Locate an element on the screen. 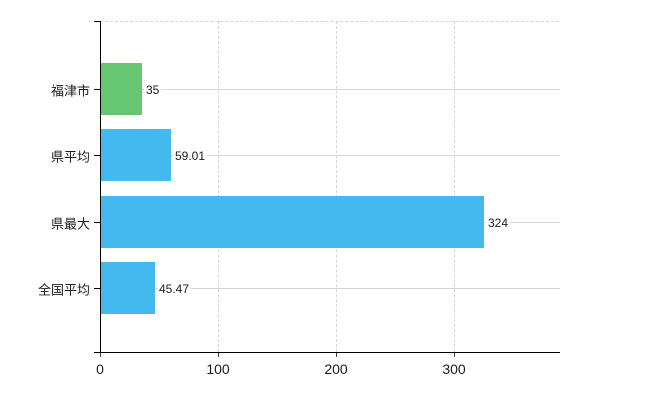 The width and height of the screenshot is (650, 400). category-label: 県最大 is located at coordinates (70, 224).